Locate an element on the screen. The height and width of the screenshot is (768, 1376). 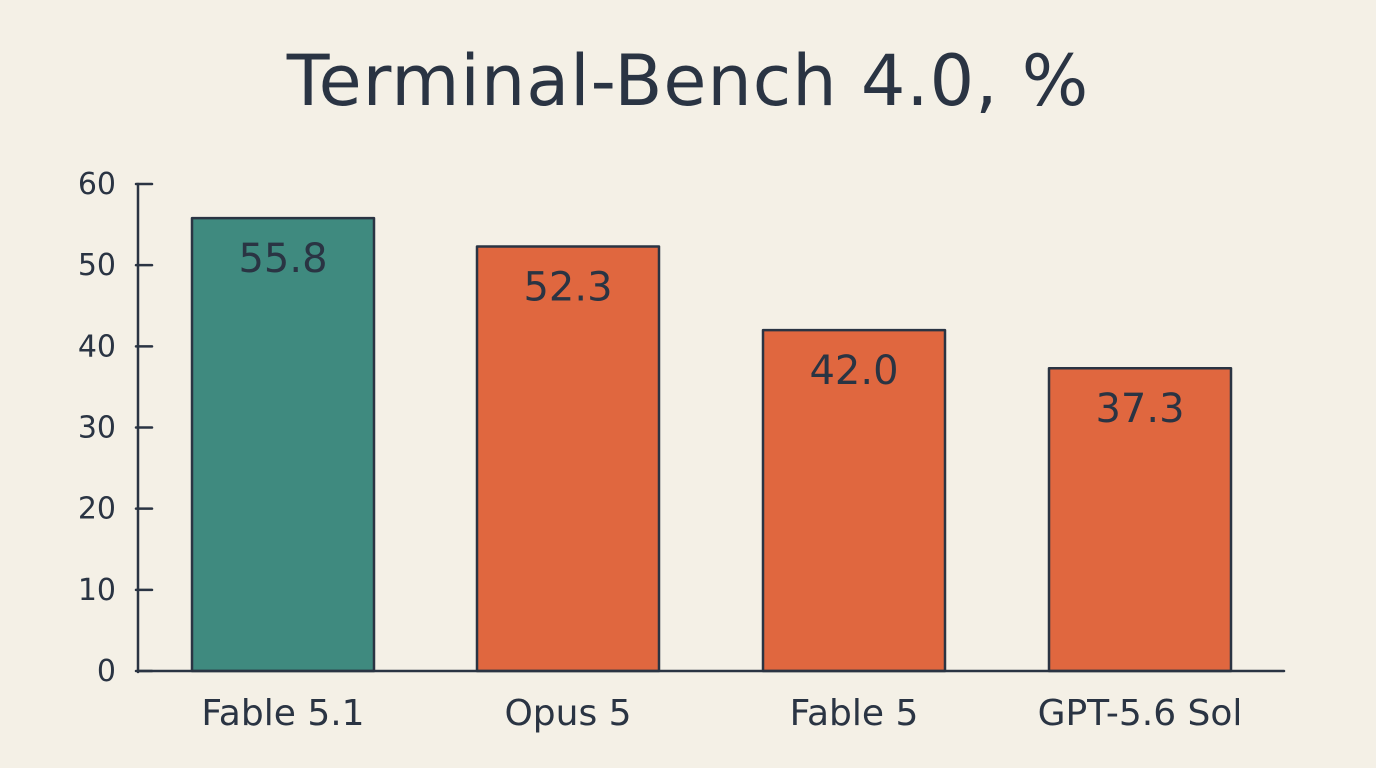
bar-gpt-5-6-sol is located at coordinates (1140, 519).